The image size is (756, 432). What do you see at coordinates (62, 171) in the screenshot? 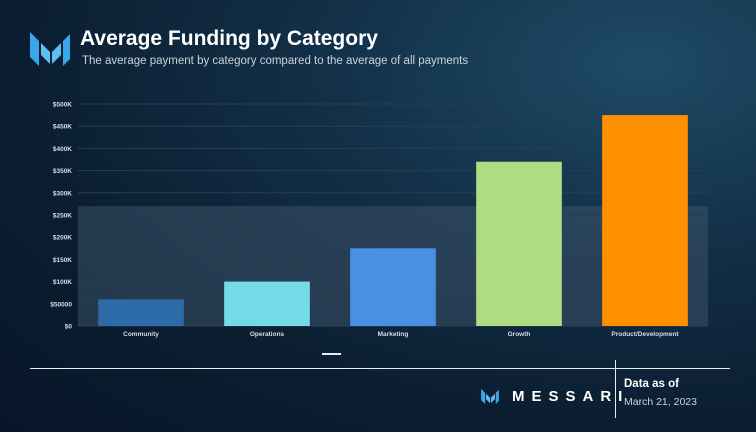
I see `y-tick-label: $350K` at bounding box center [62, 171].